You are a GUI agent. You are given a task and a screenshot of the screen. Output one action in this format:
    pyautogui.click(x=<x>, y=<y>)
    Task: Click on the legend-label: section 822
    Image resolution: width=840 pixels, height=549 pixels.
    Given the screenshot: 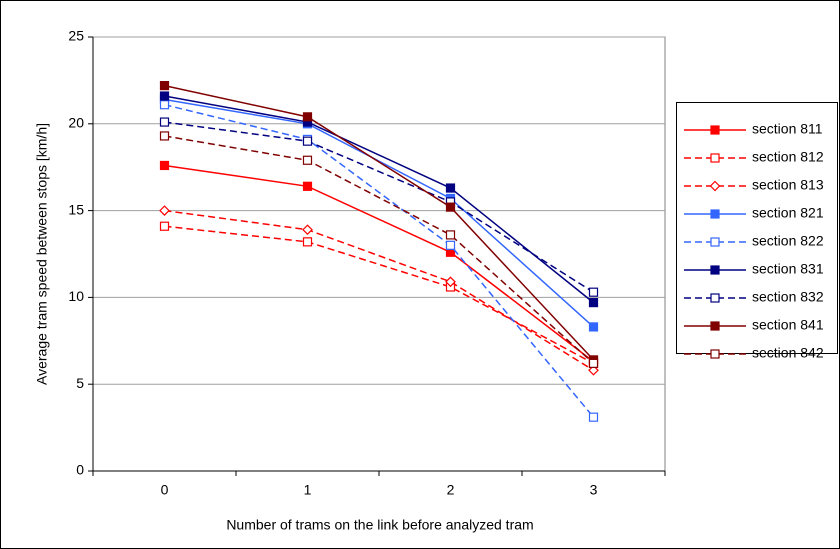 What is the action you would take?
    pyautogui.click(x=788, y=241)
    